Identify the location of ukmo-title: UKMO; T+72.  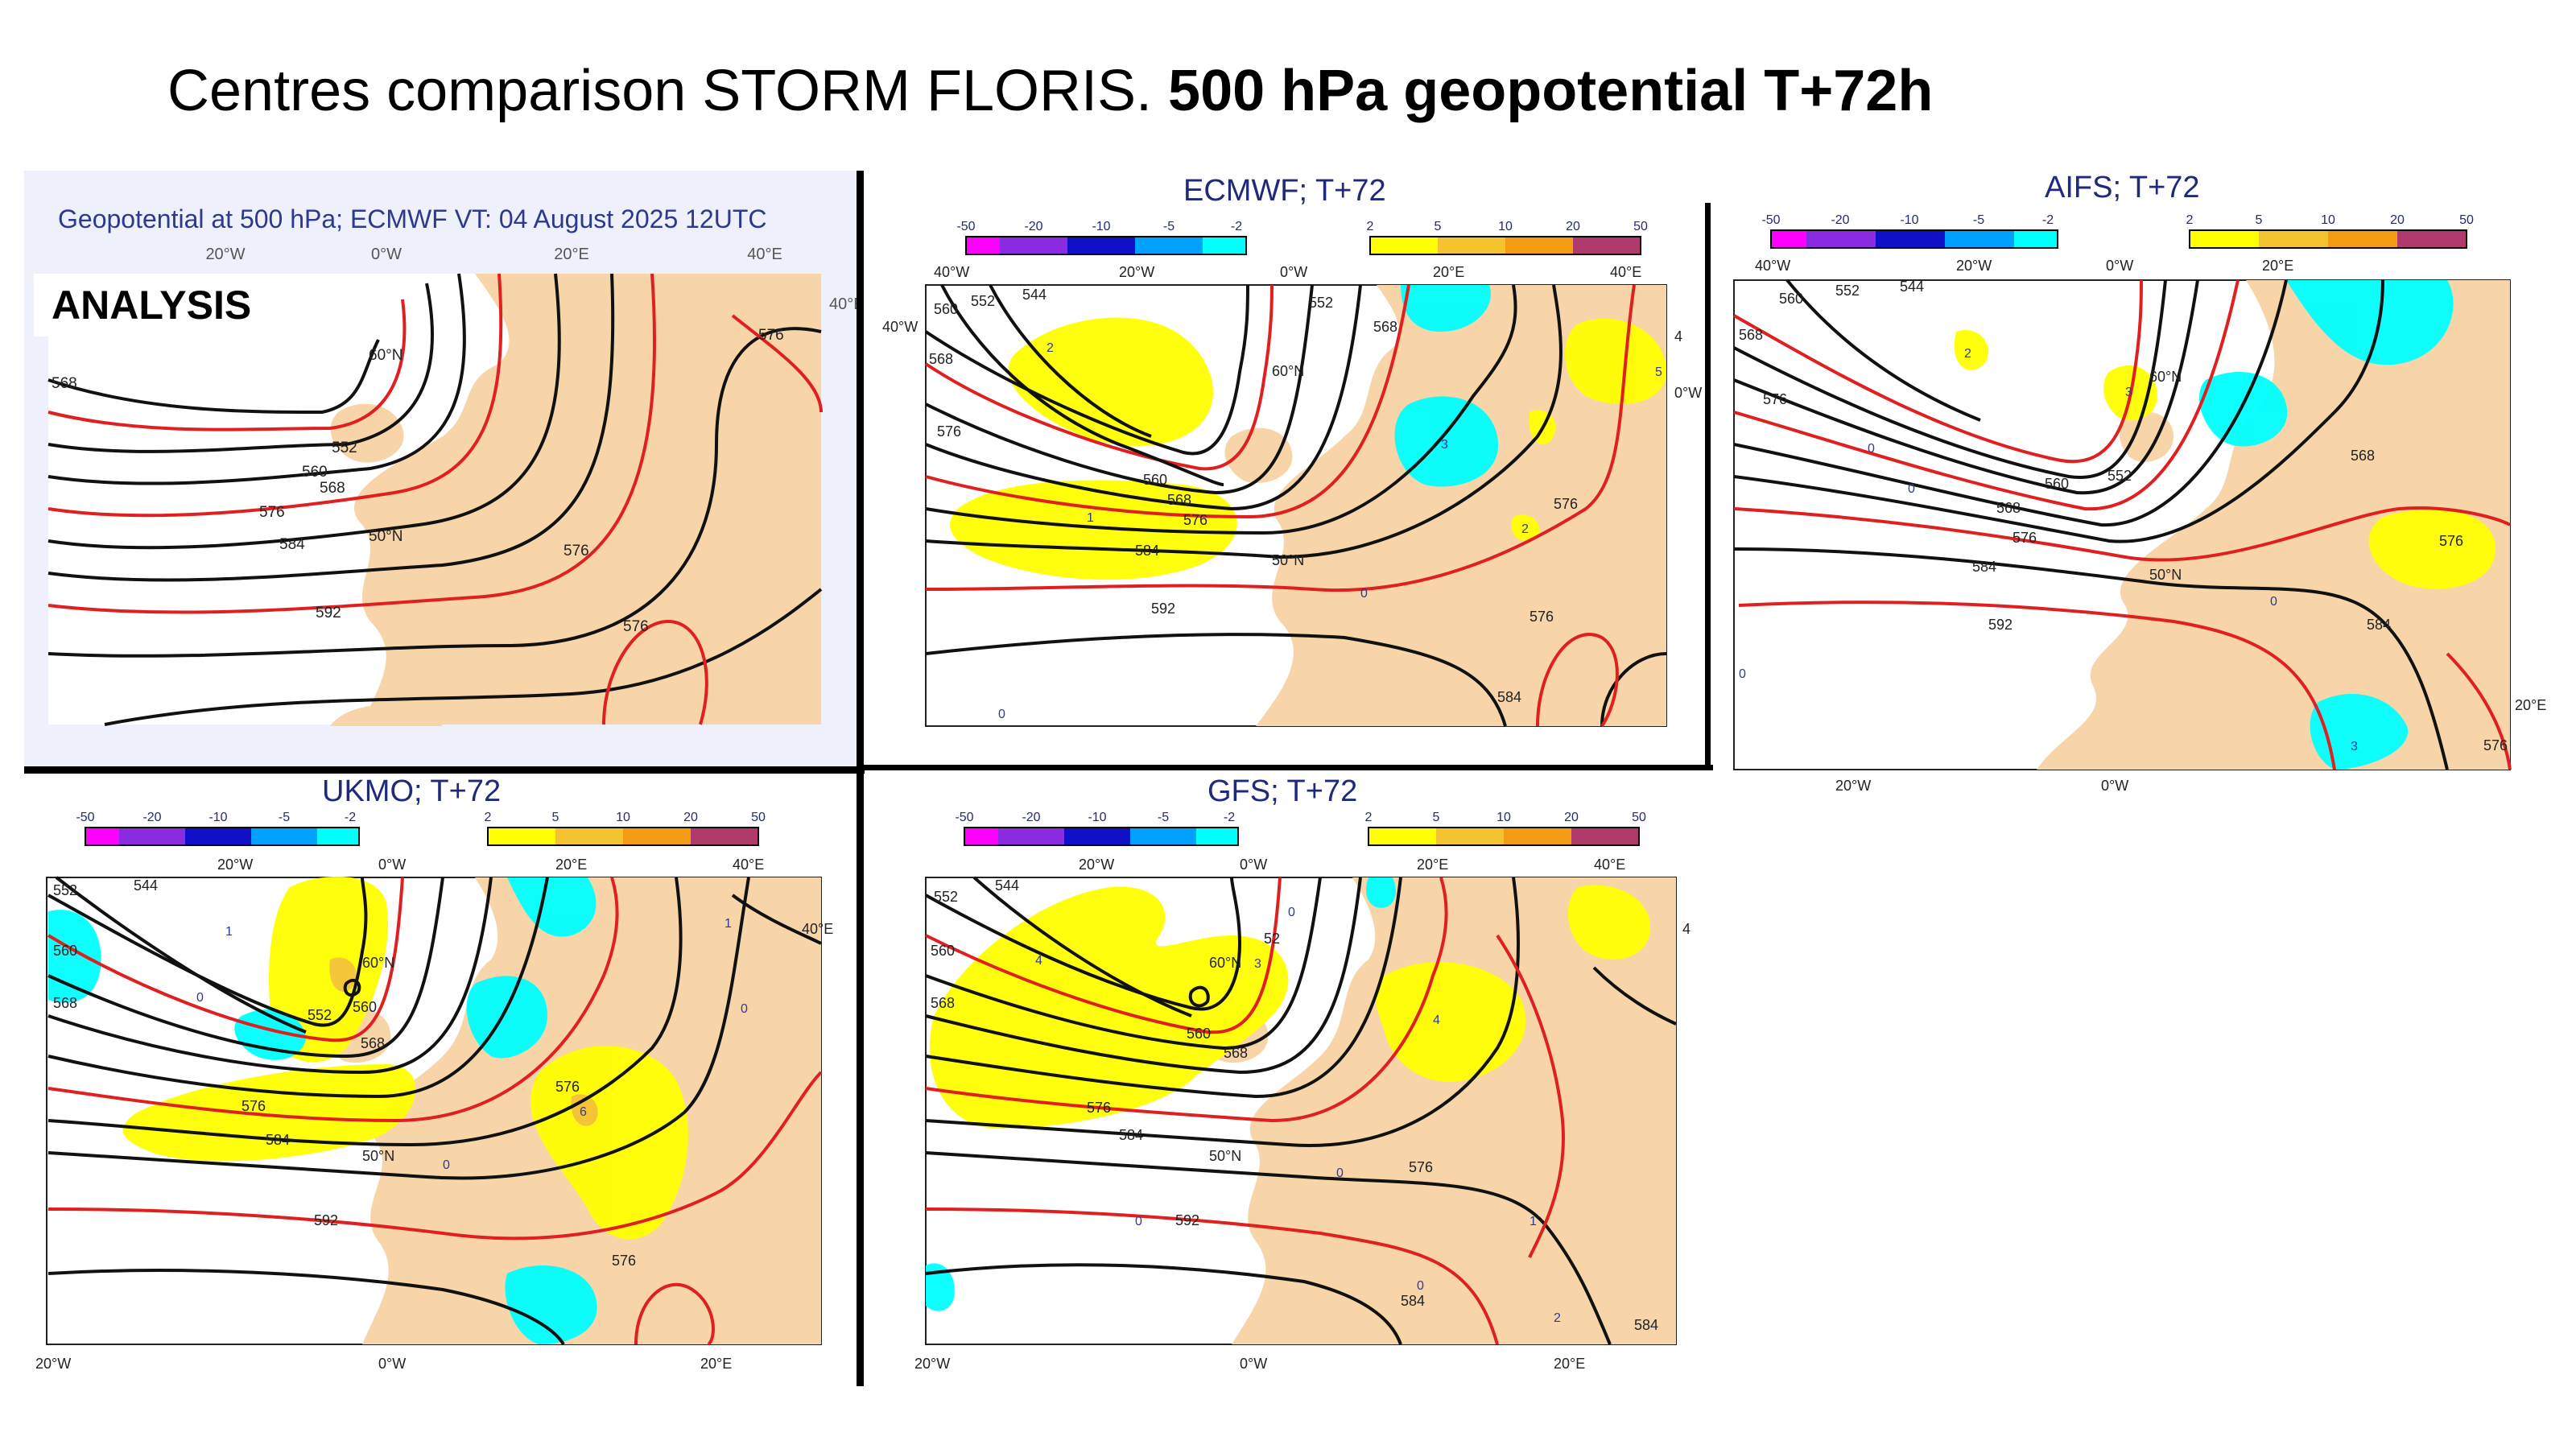
(412, 791).